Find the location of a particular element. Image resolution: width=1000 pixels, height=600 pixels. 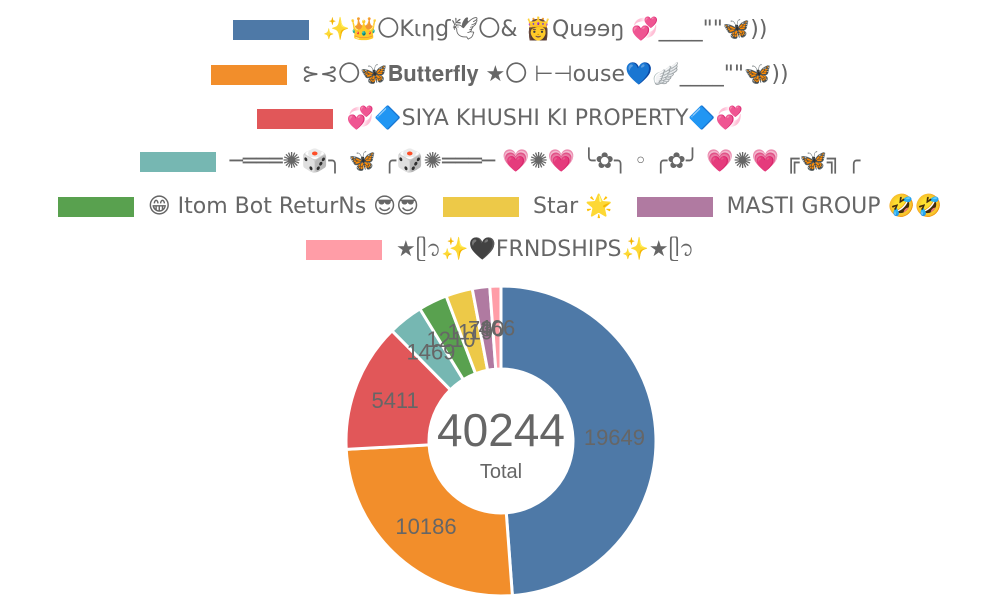

slice-value-label: 1119 is located at coordinates (470, 332).